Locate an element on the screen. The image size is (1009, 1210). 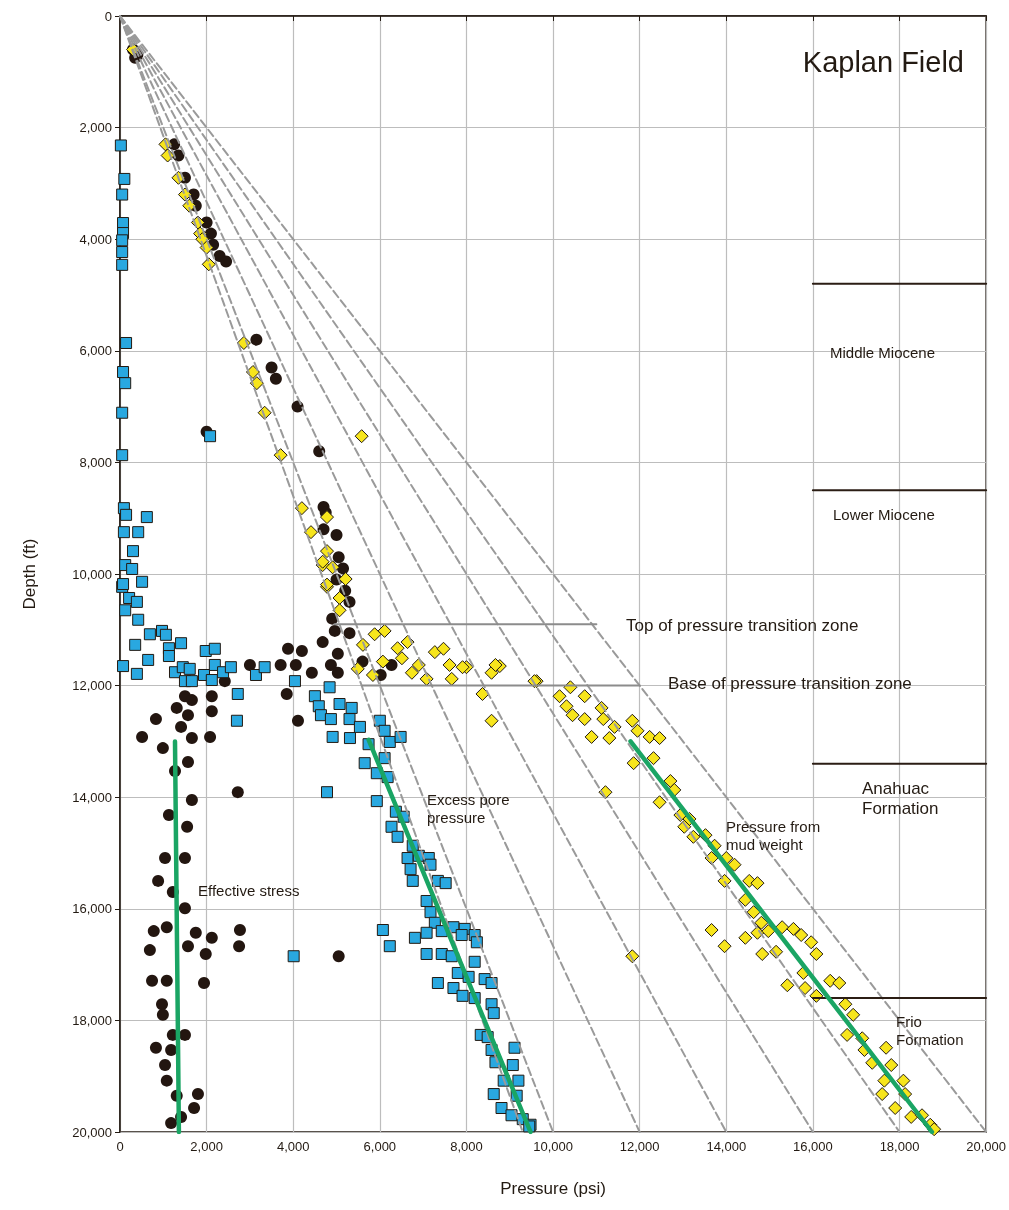
y-axis-title: Depth (ft) is located at coordinates (29, 574).